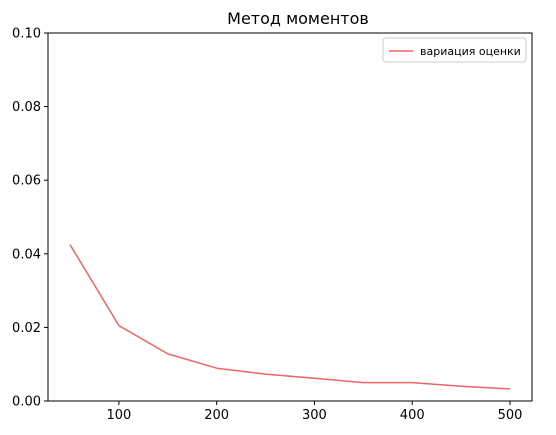 Image resolution: width=556 pixels, height=435 pixels. I want to click on x-axis: 100 200 300 400 500, so click(314, 412).